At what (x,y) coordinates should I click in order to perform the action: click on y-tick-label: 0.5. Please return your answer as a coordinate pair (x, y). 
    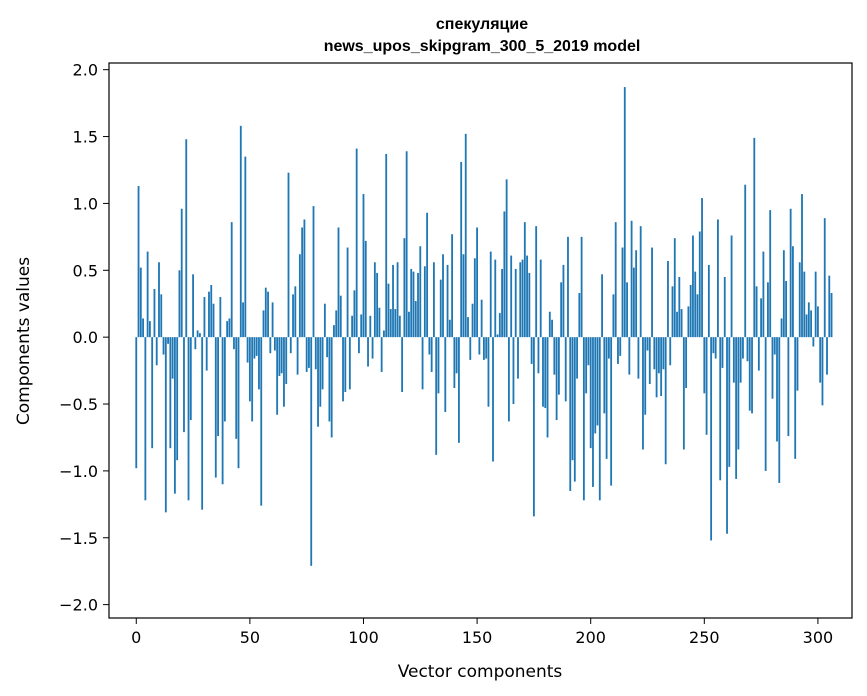
    Looking at the image, I should click on (85, 270).